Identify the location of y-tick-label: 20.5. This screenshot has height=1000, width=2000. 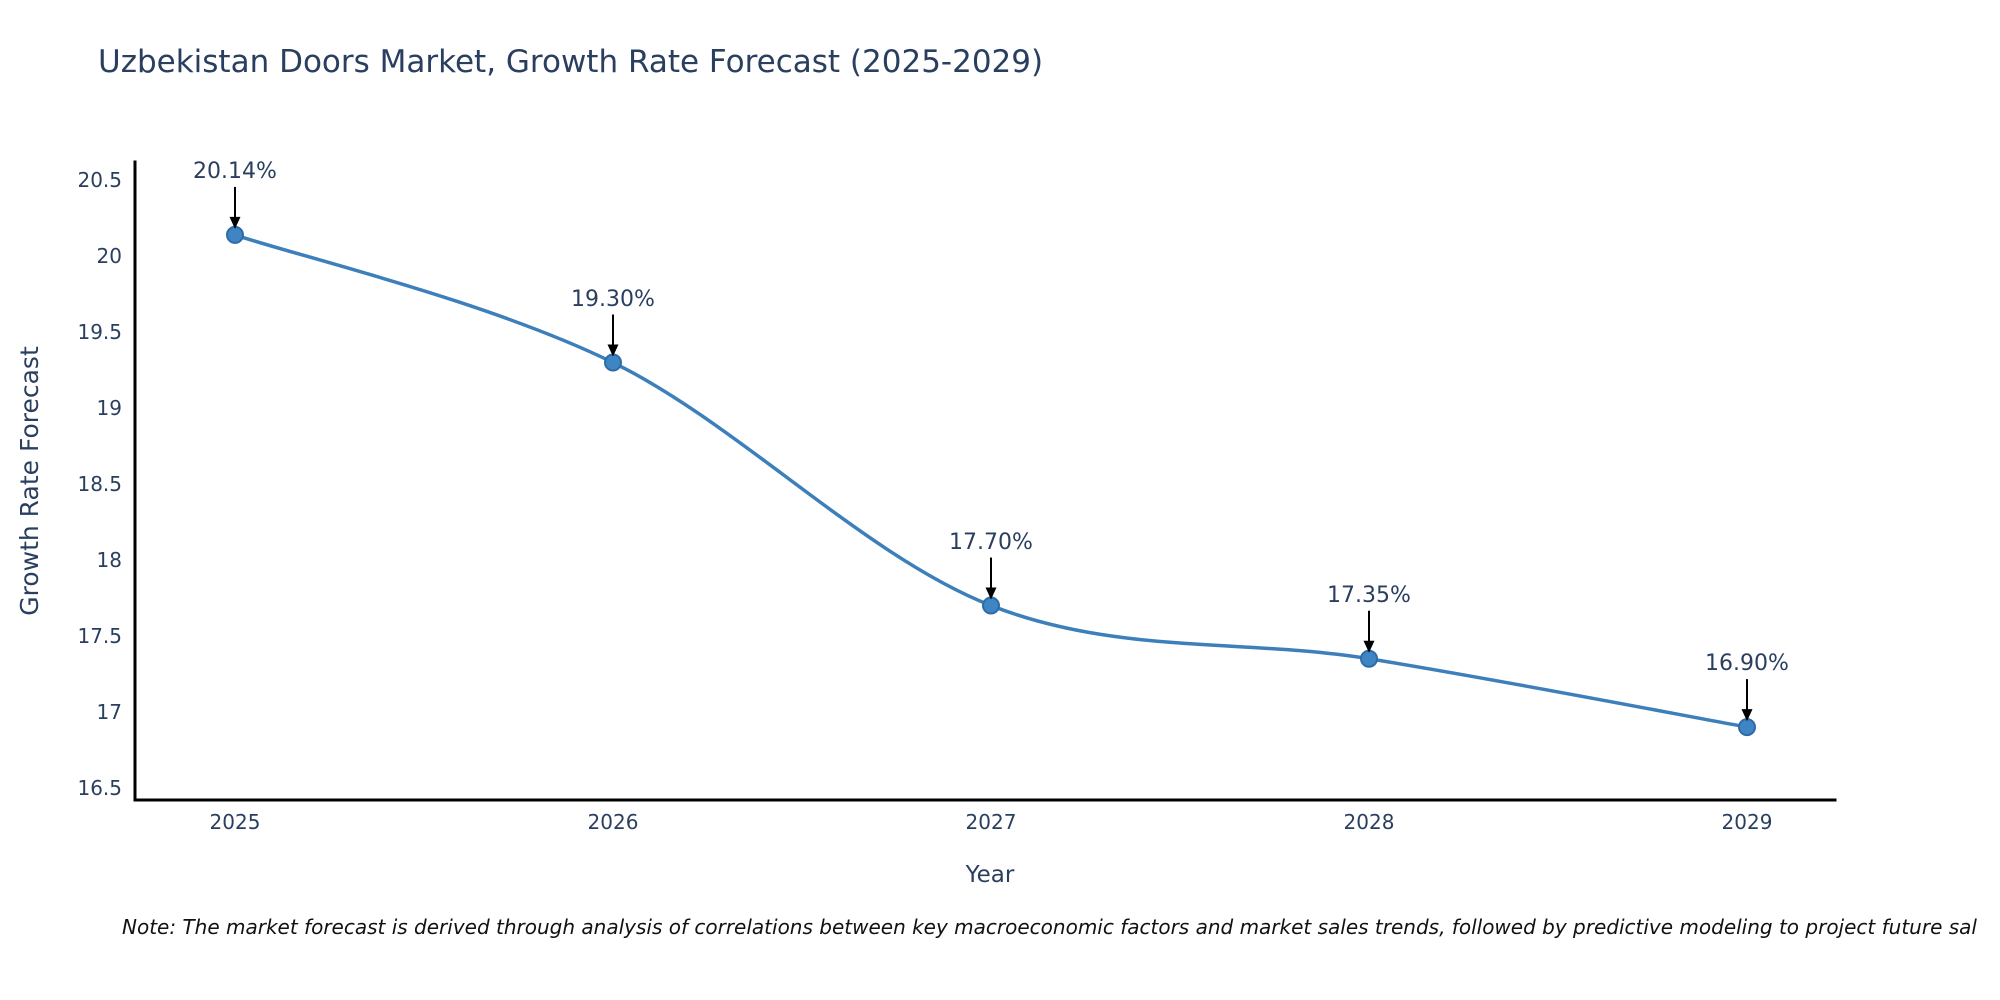
(99, 180).